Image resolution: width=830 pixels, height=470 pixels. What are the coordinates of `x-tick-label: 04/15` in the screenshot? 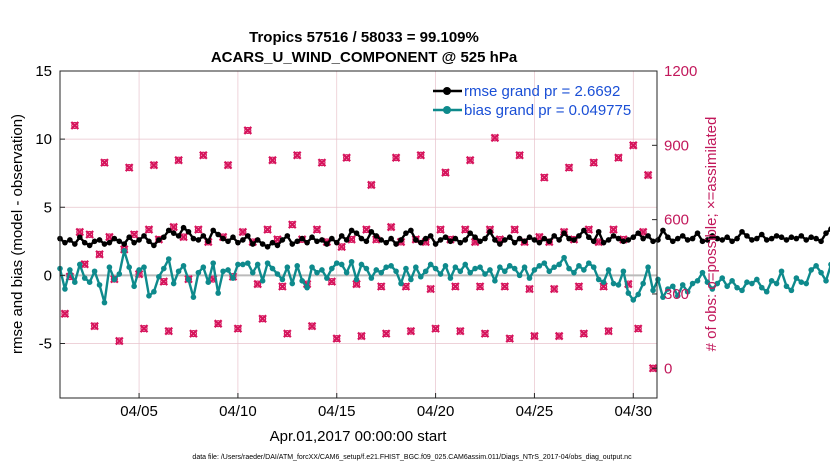 It's located at (337, 411).